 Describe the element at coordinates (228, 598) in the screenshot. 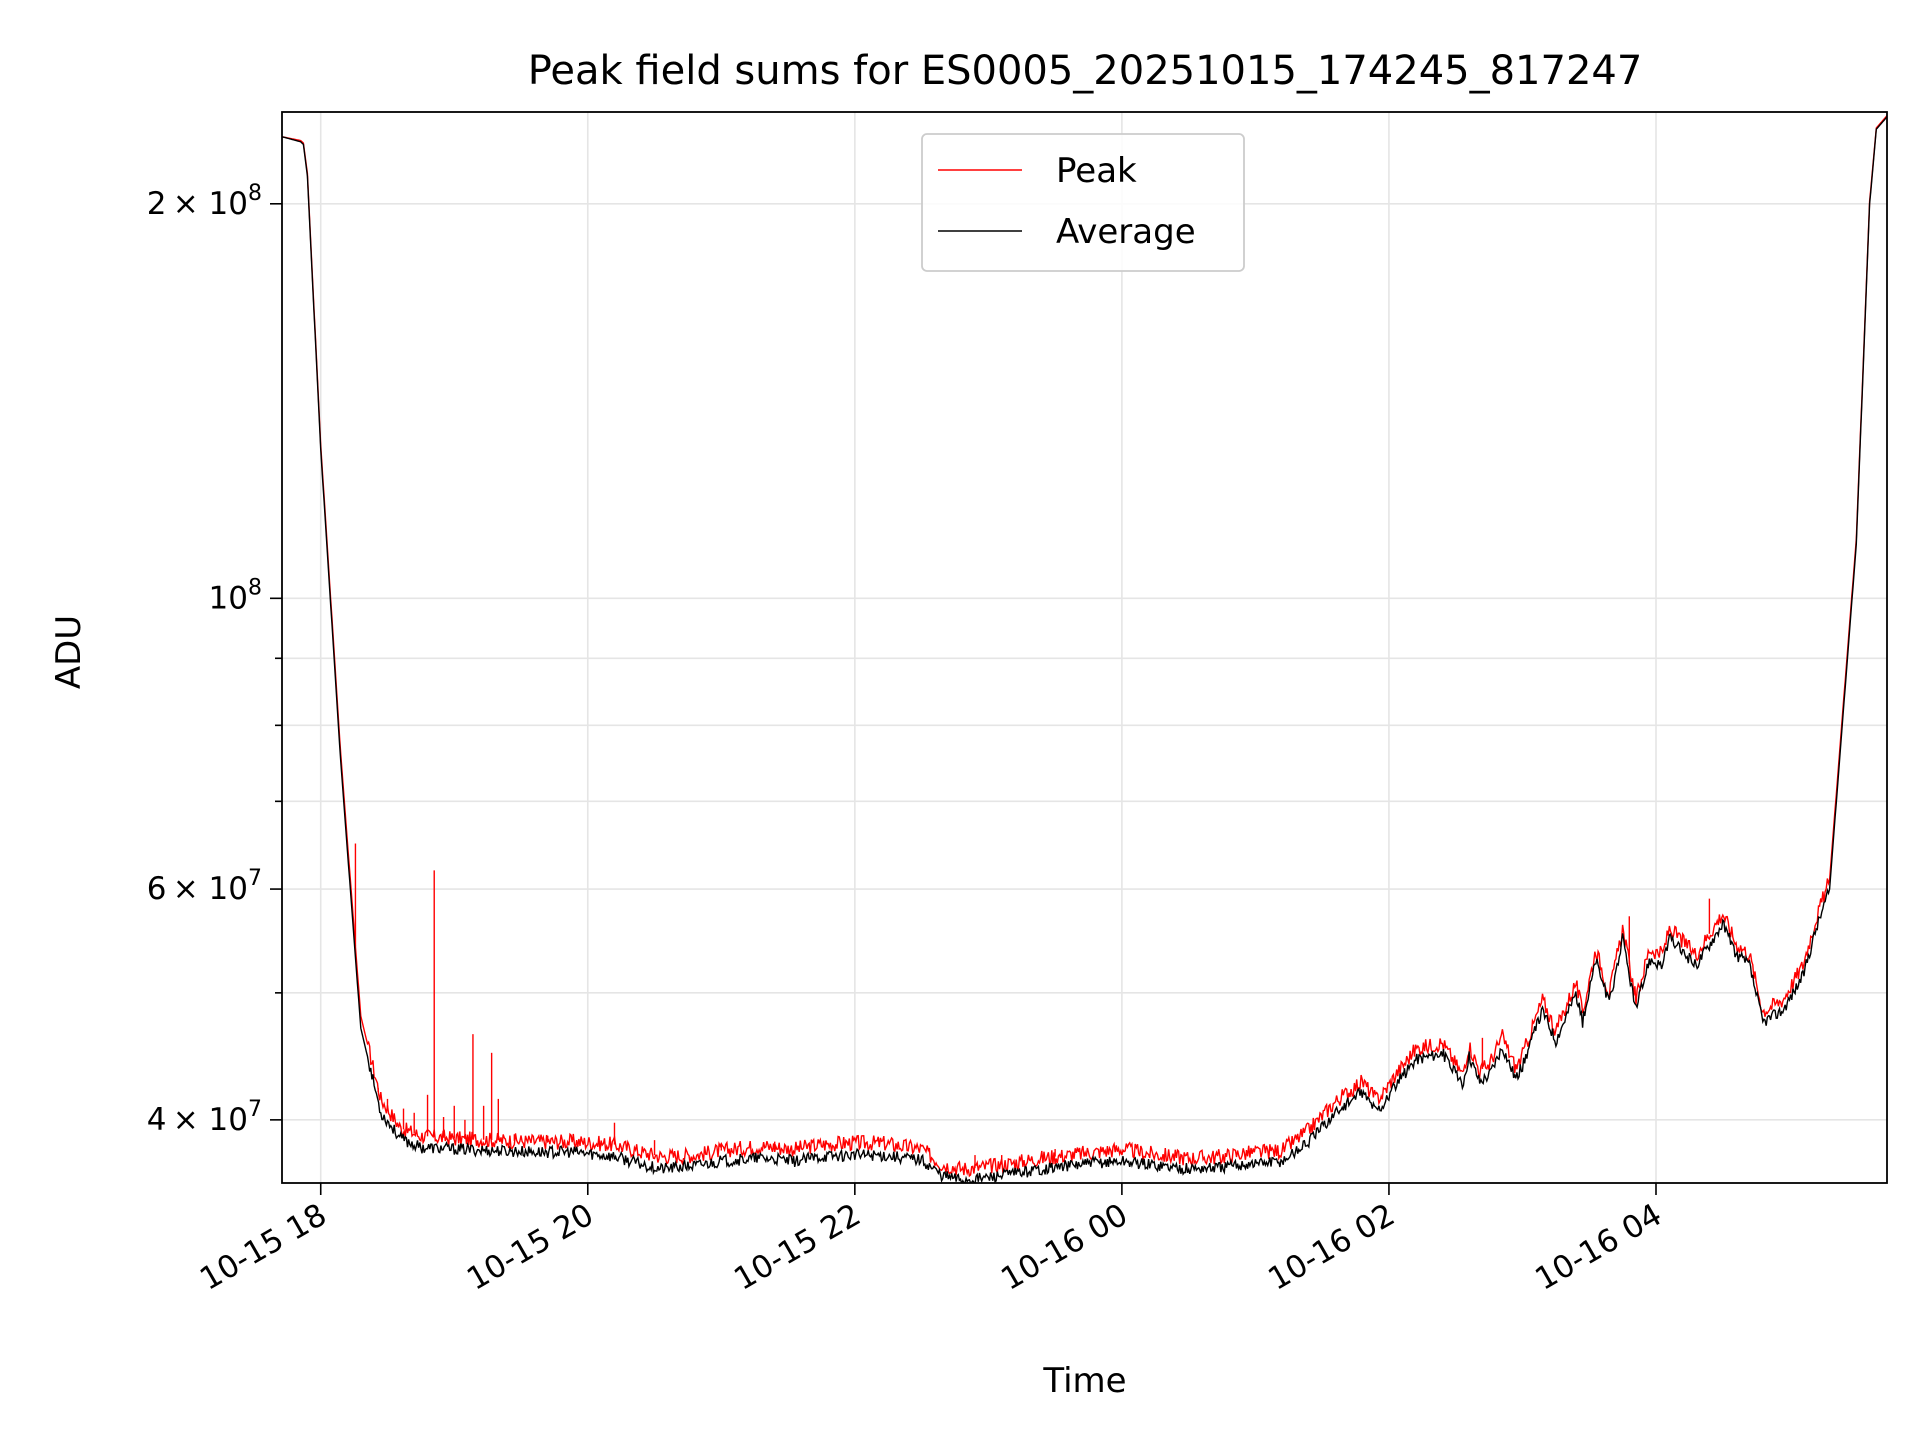

I see `y-tick-base: 10` at that location.